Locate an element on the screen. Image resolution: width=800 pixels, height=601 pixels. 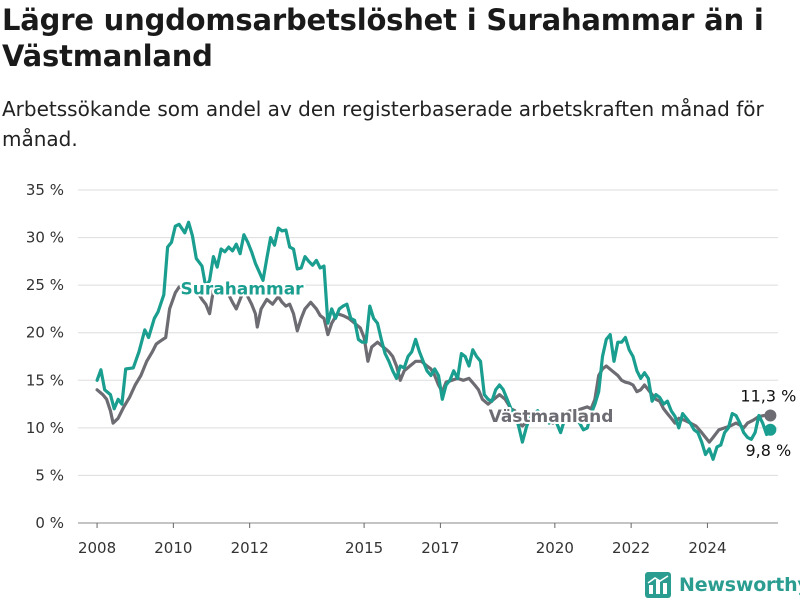
y-tick-label: 0 % is located at coordinates (49, 523).